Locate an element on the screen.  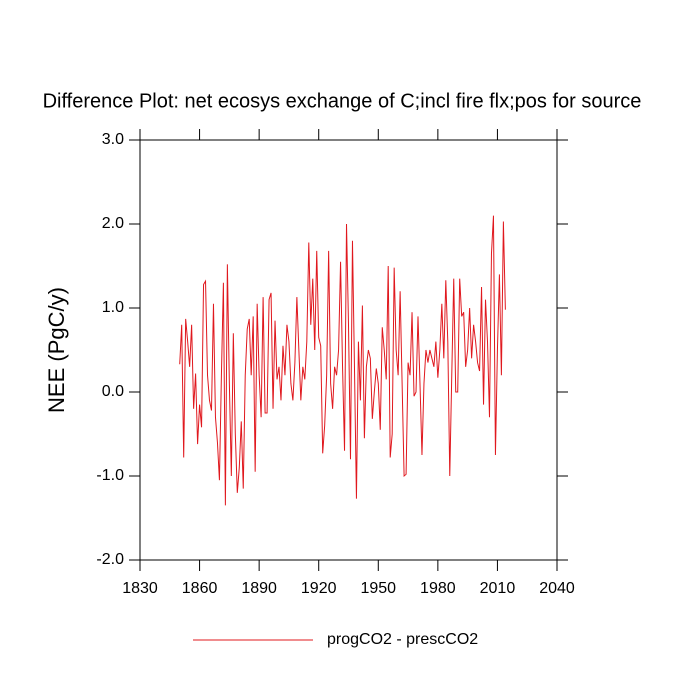
legend-label: progCO2 - prescCO2 is located at coordinates (402, 639).